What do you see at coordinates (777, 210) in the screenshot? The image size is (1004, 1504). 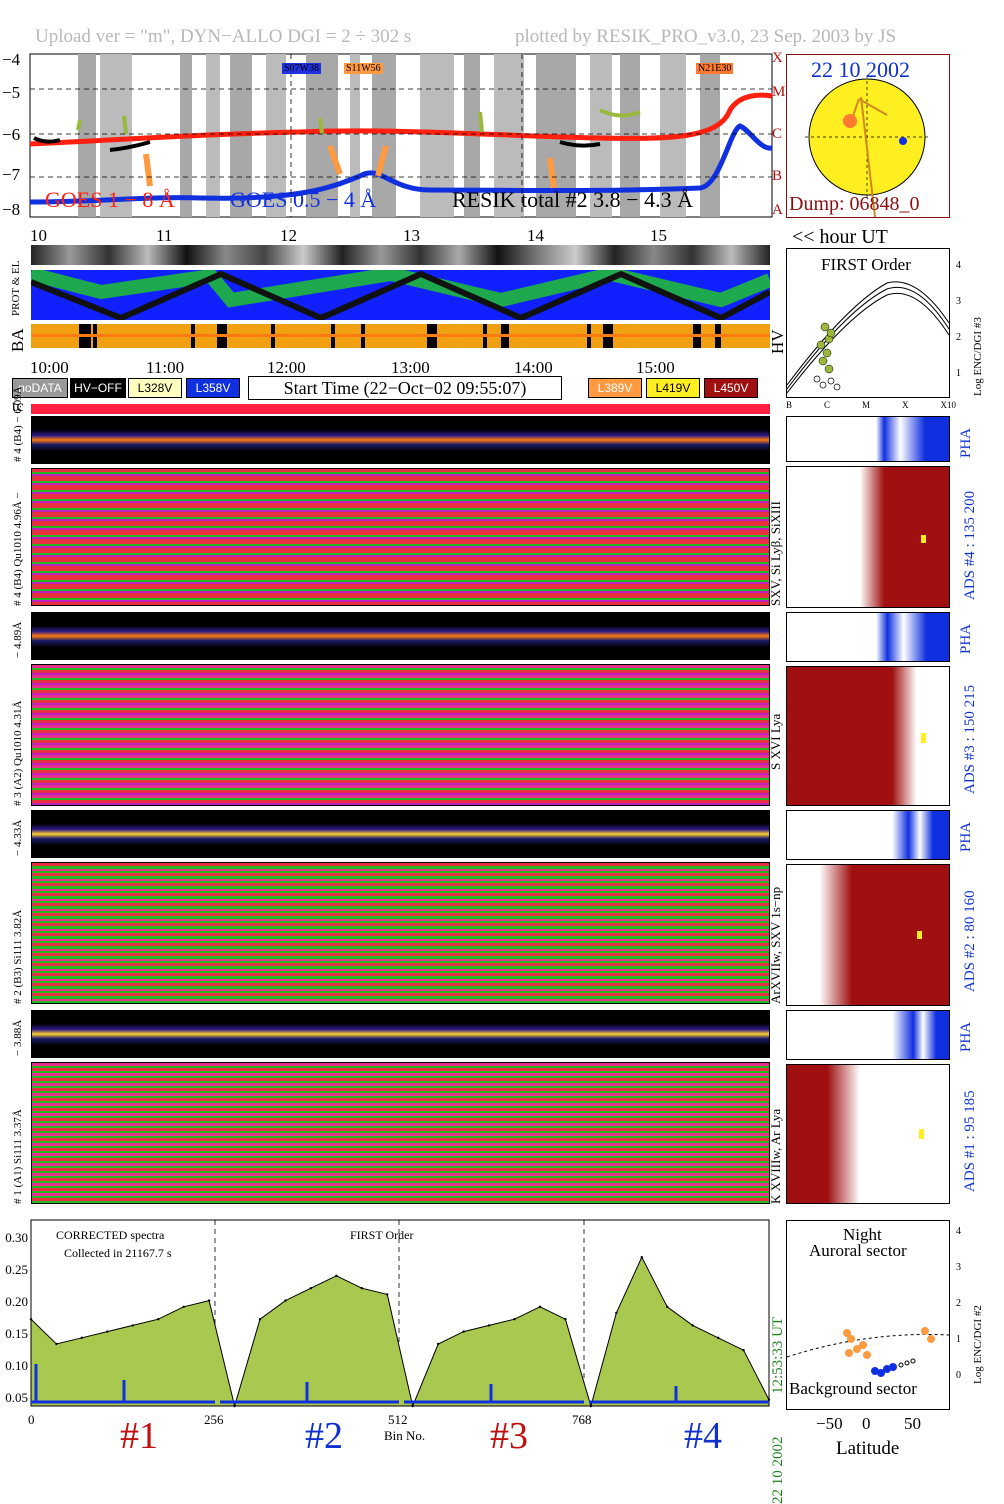 I see `goes-class-a: A` at bounding box center [777, 210].